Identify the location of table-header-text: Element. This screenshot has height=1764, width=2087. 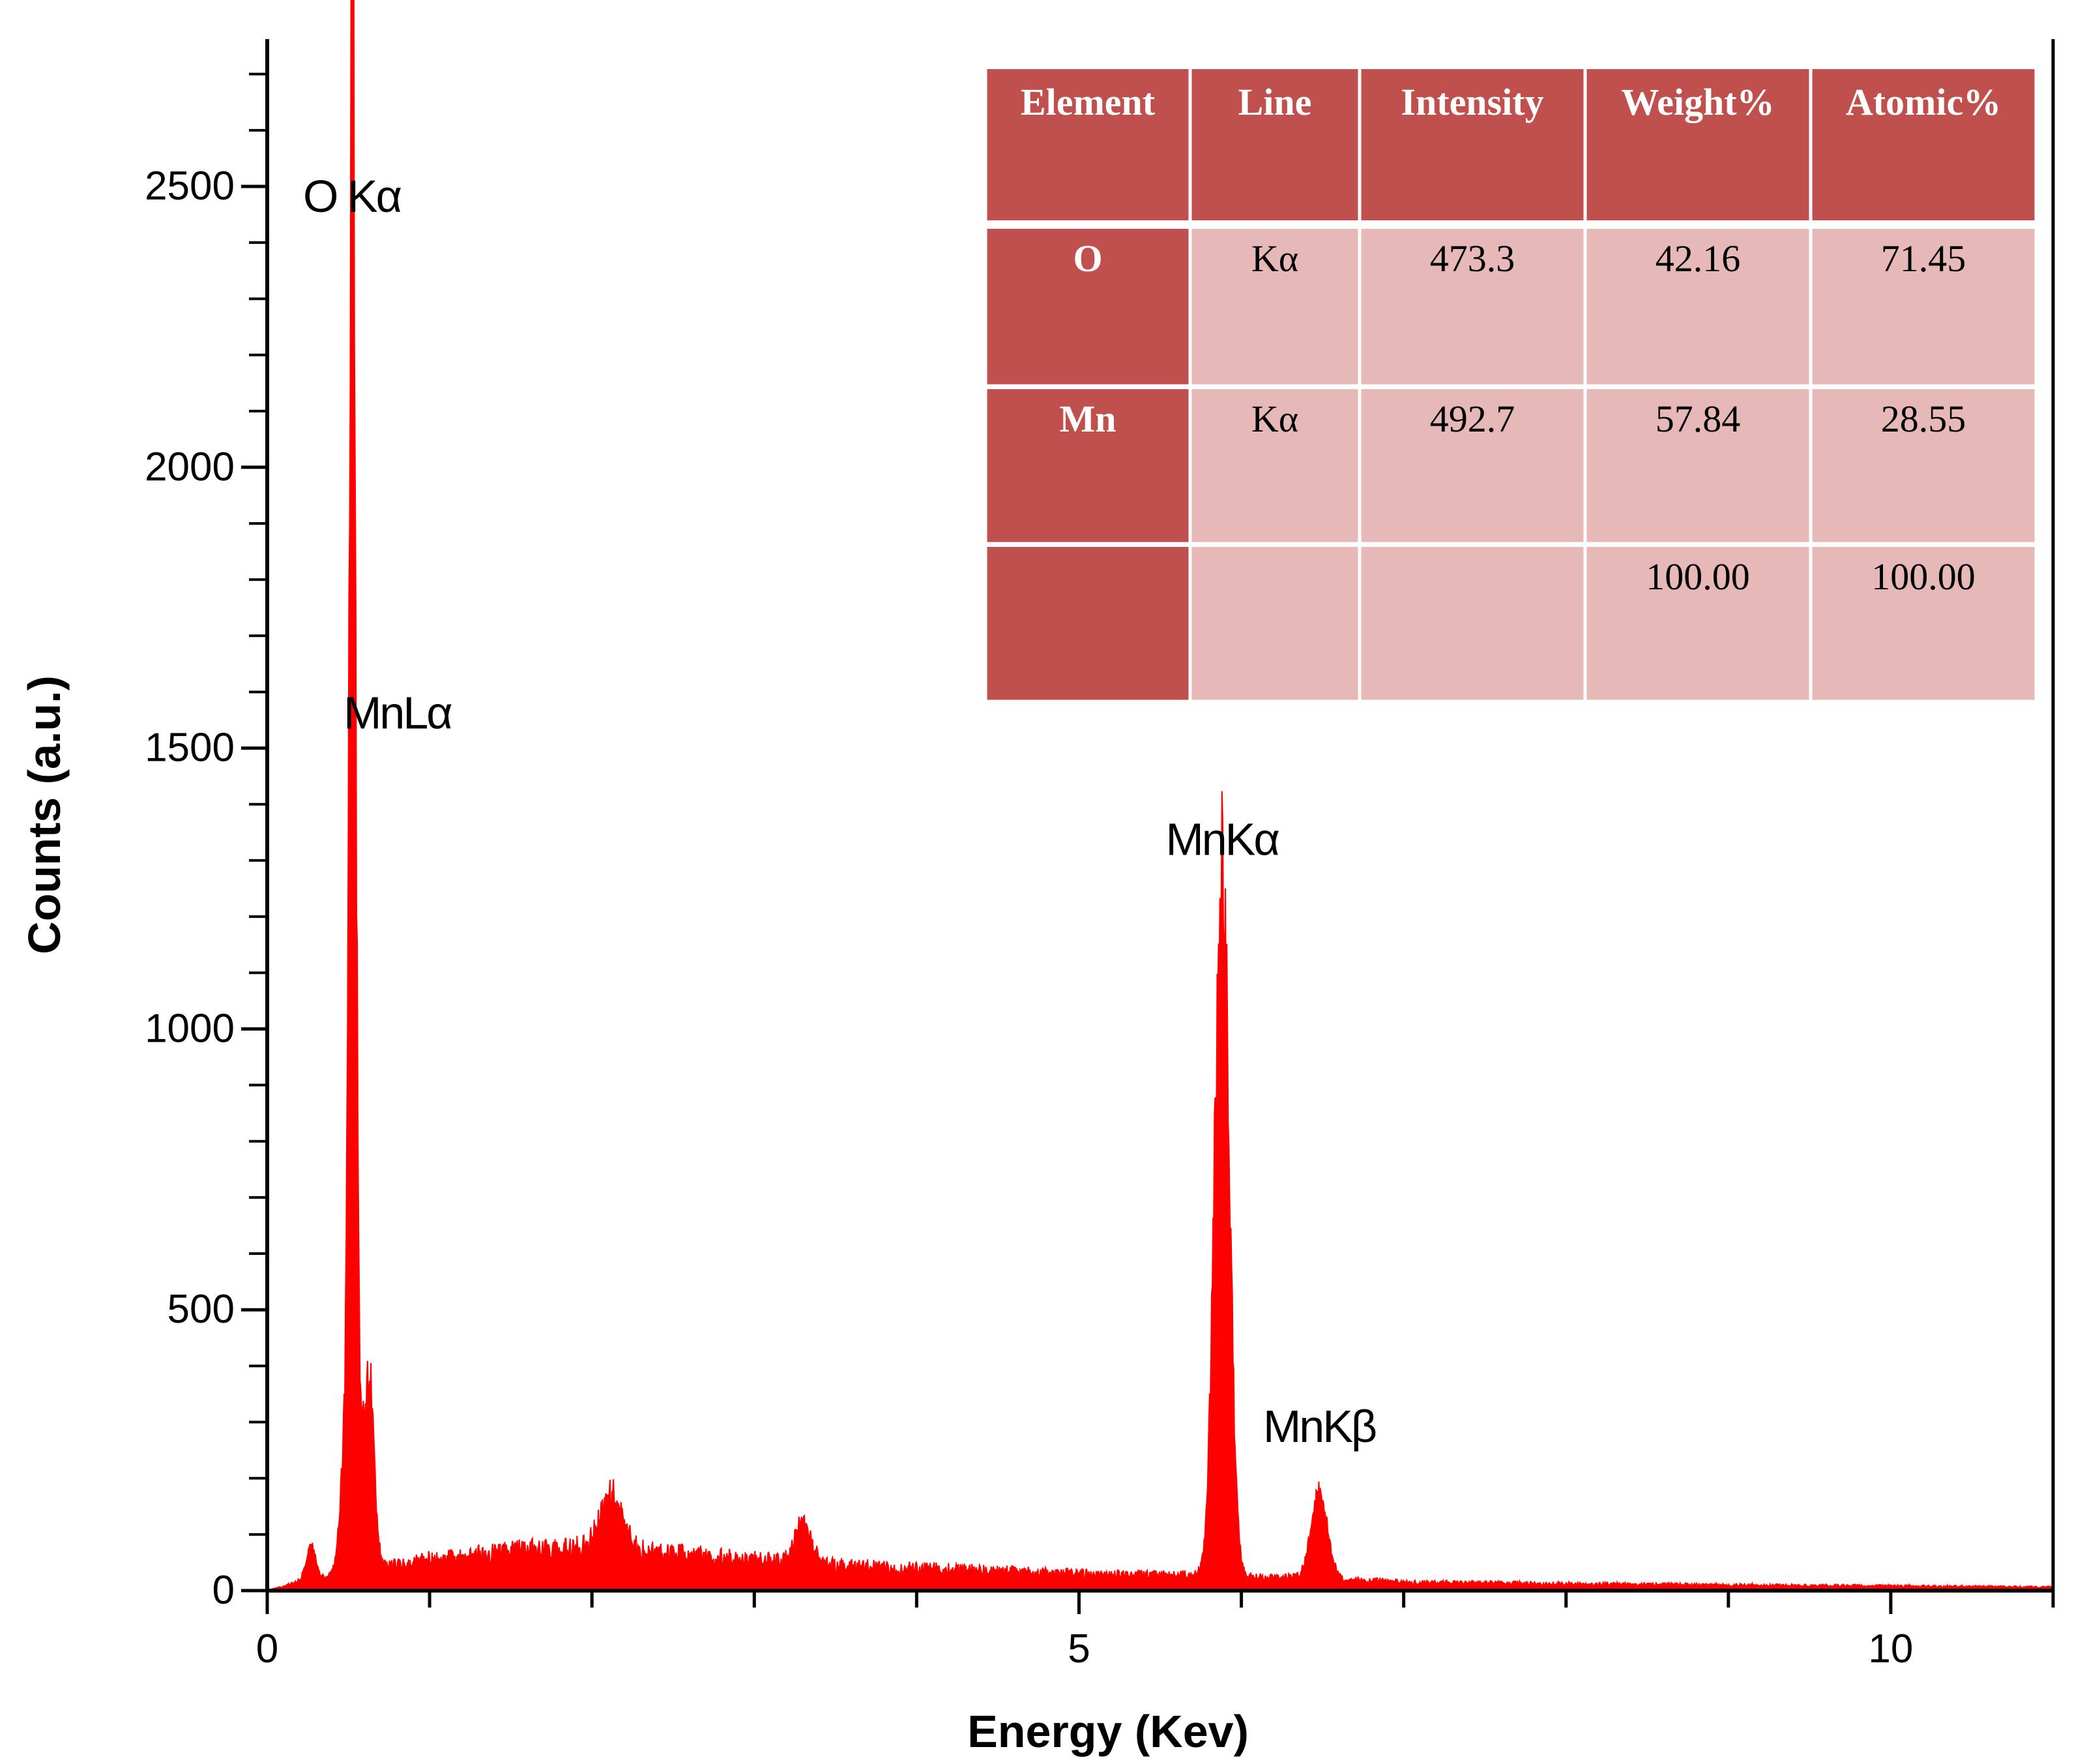
(1088, 102).